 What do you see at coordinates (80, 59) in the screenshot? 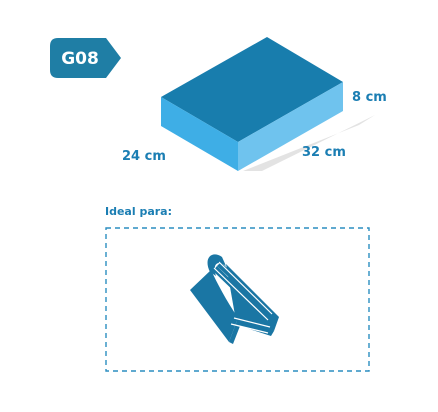
I see `badge-code-text: G08` at bounding box center [80, 59].